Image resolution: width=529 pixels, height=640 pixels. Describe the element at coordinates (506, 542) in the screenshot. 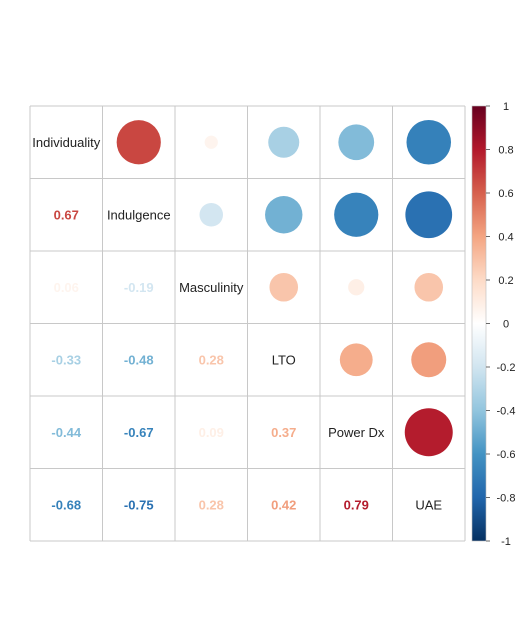

I see `colorbar-tick-label: -1` at that location.